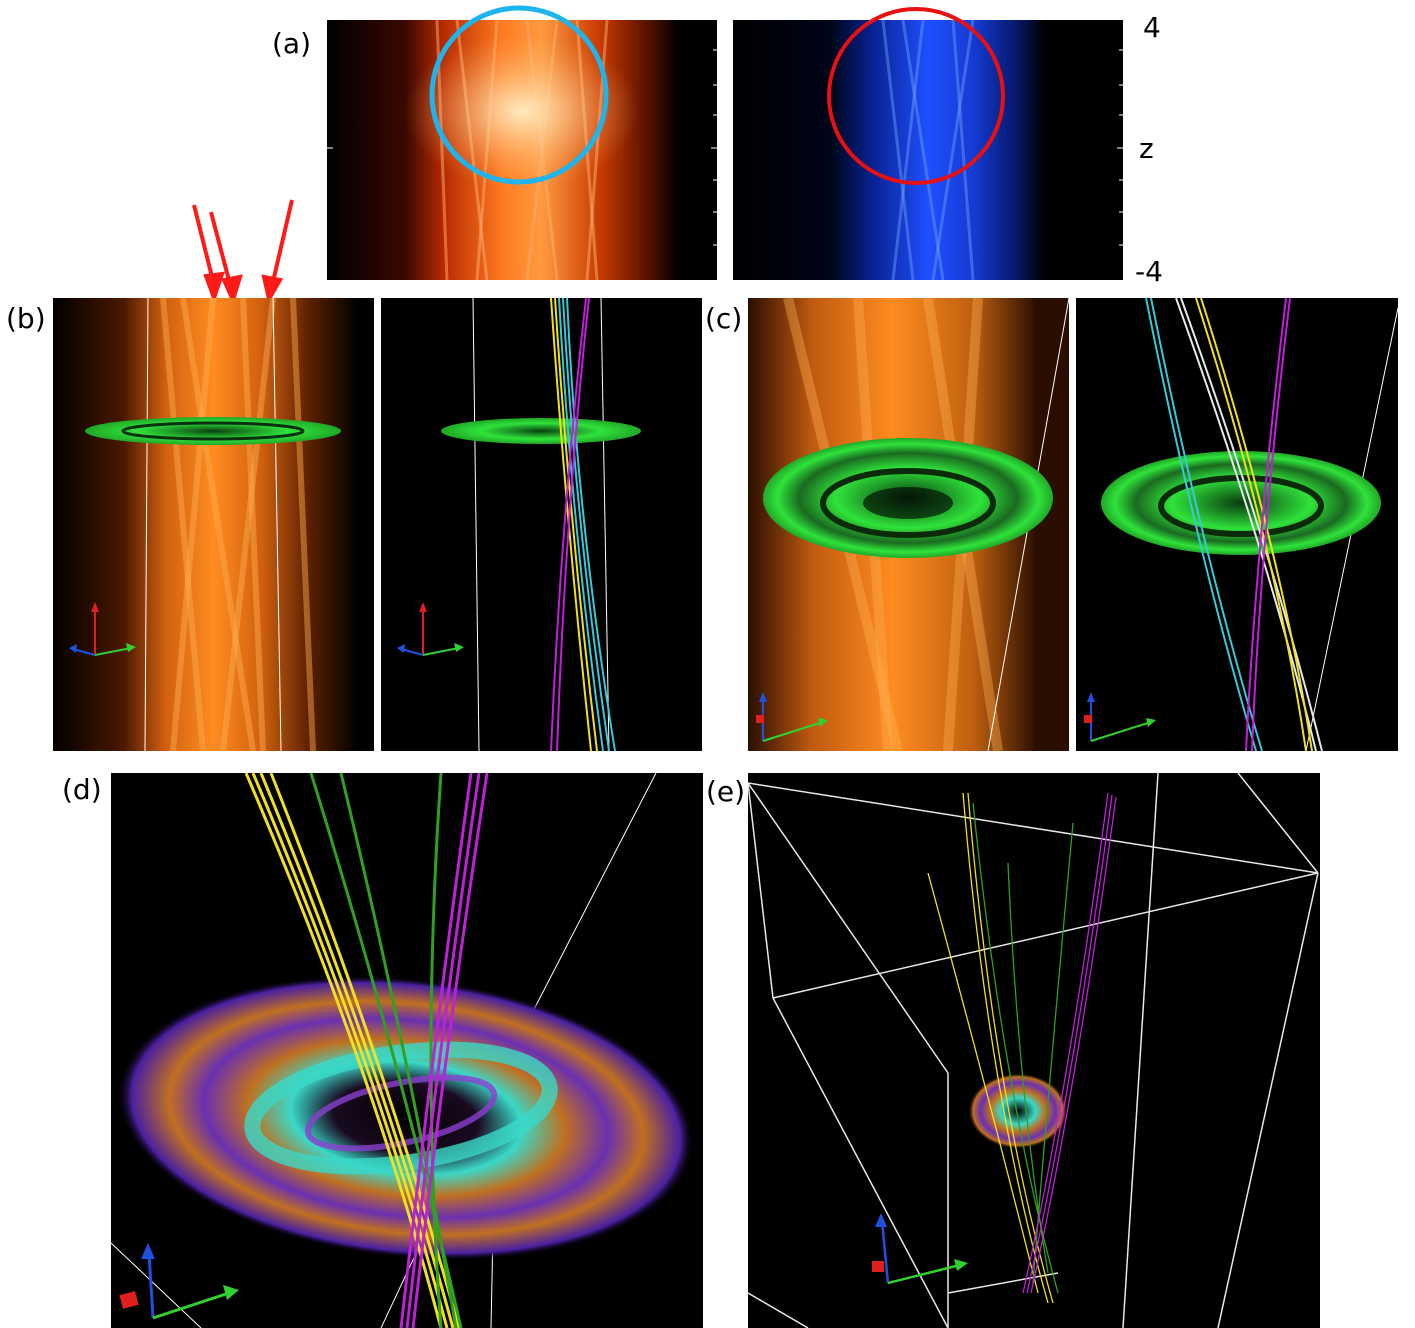 The width and height of the screenshot is (1415, 1328). Describe the element at coordinates (243, 252) in the screenshot. I see `red-arrows` at that location.